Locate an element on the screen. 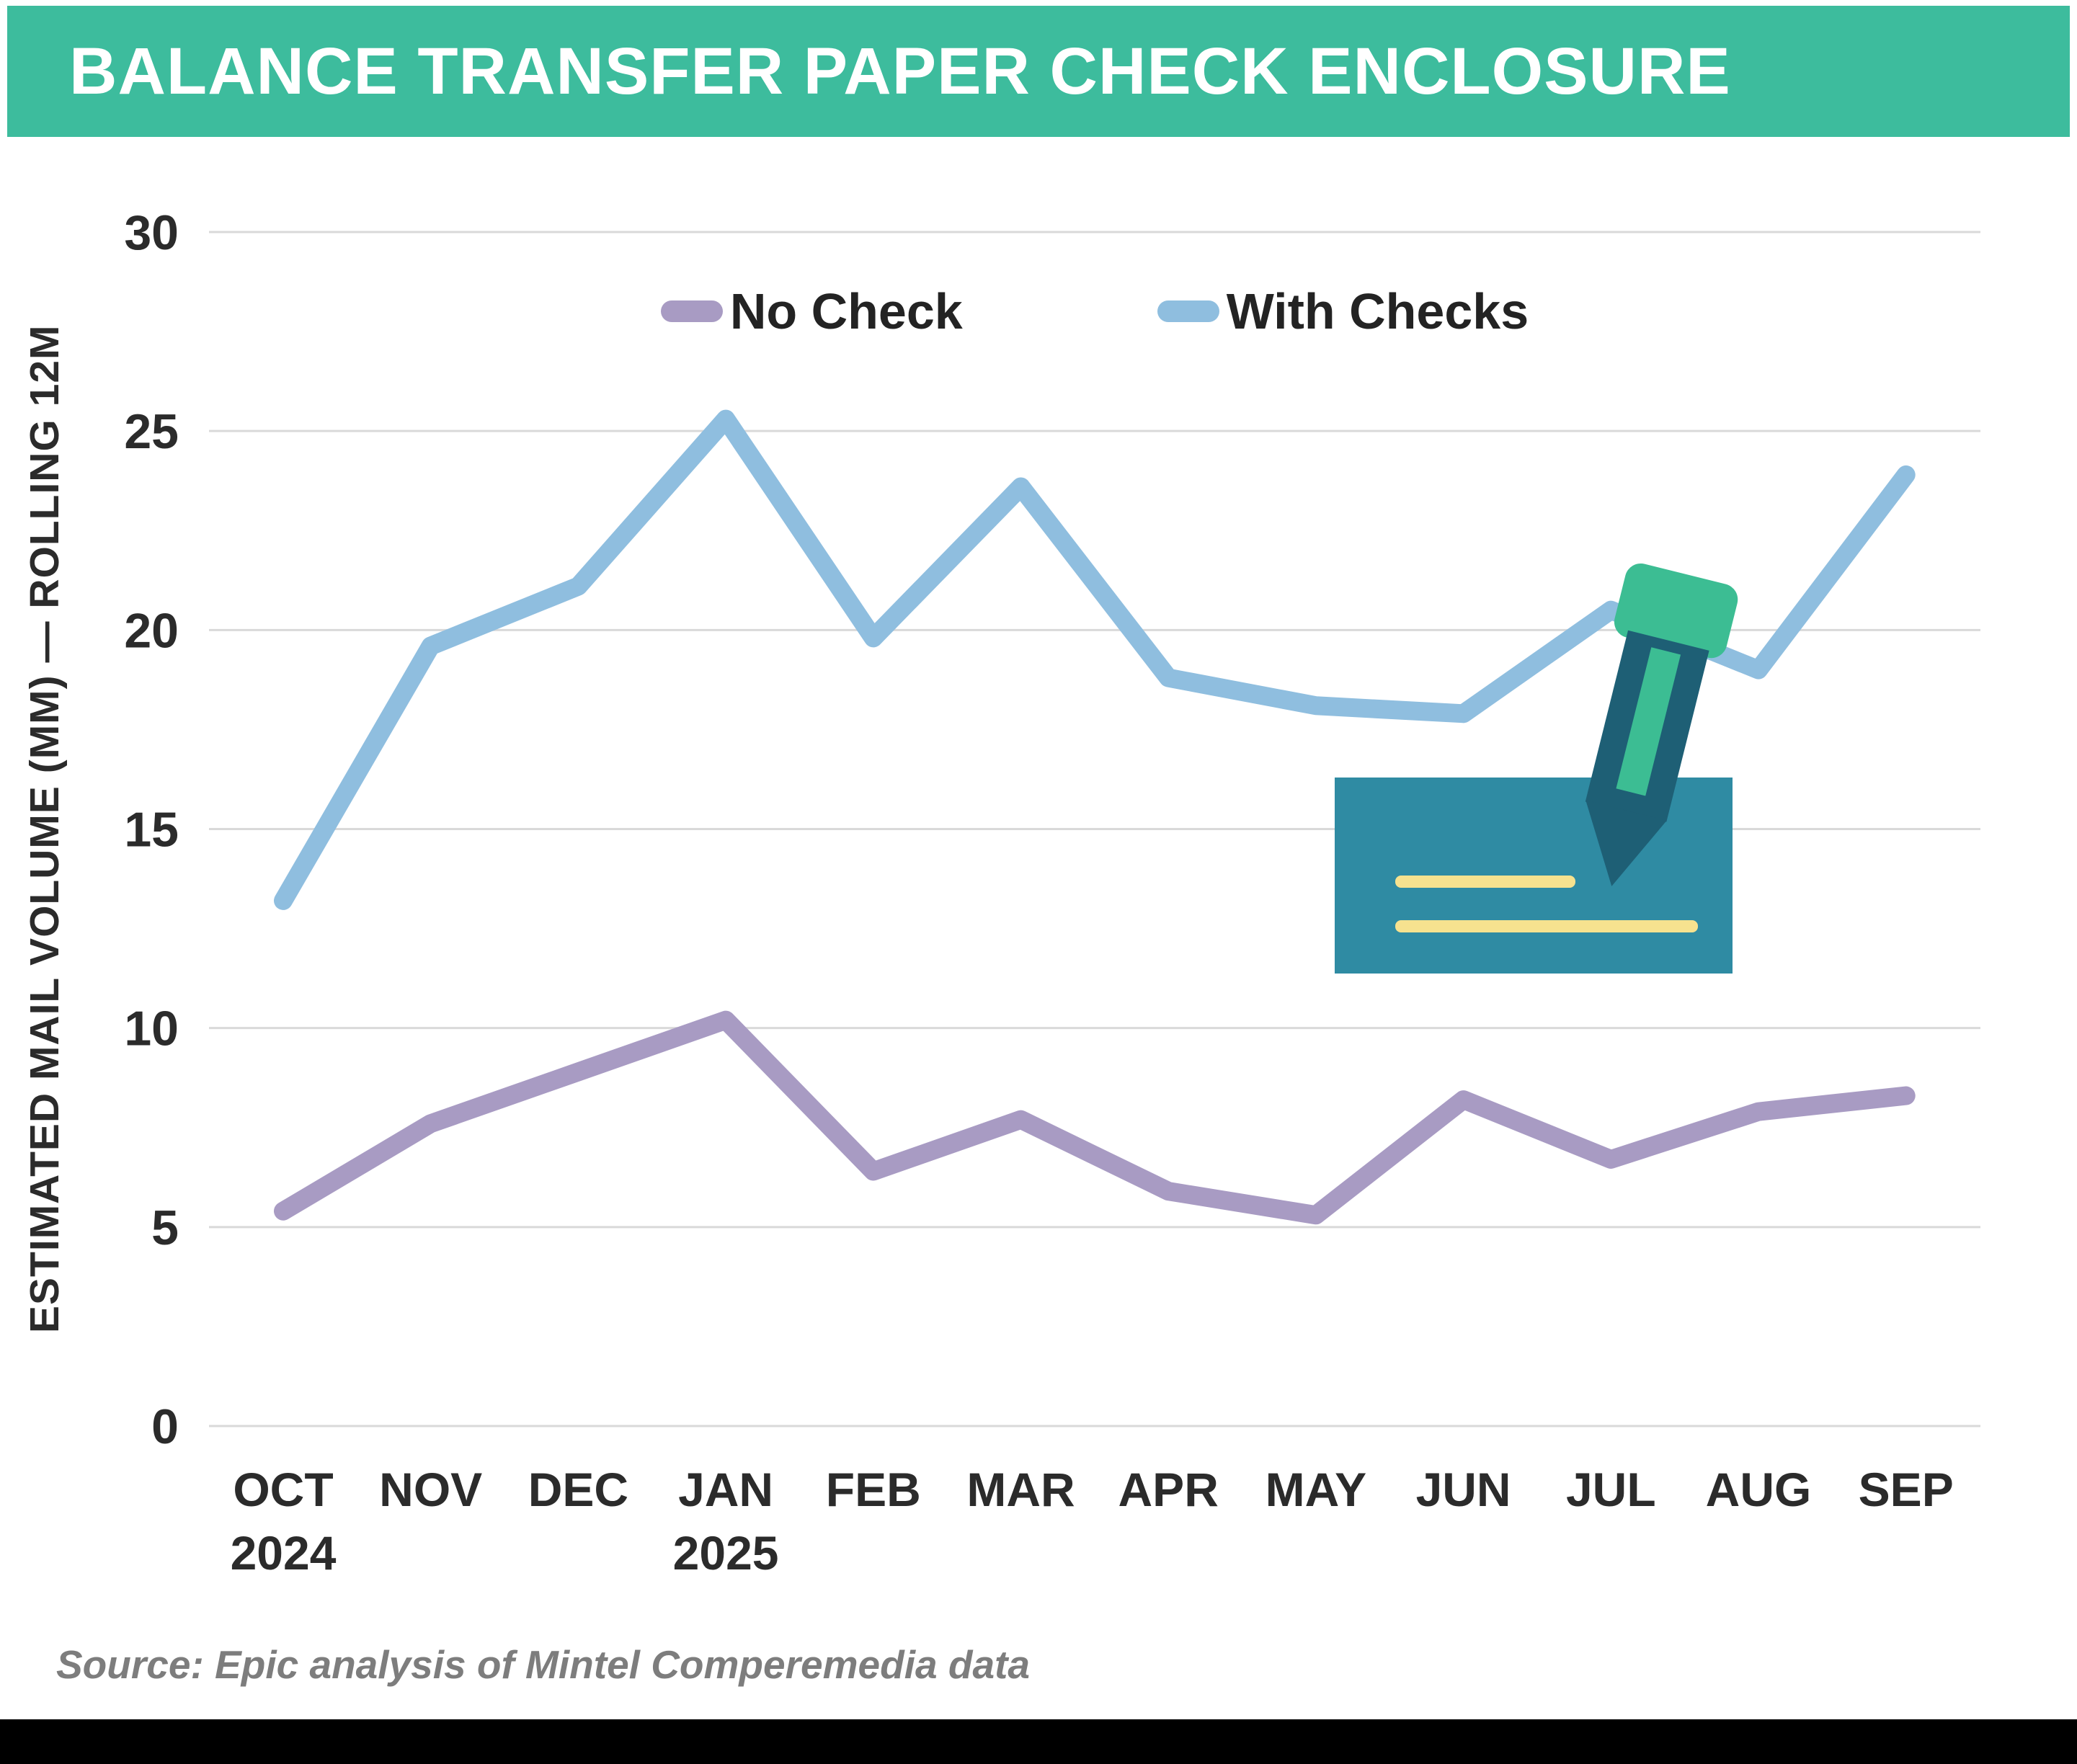 The height and width of the screenshot is (1764, 2077). x-tick-label: DEC is located at coordinates (578, 1489).